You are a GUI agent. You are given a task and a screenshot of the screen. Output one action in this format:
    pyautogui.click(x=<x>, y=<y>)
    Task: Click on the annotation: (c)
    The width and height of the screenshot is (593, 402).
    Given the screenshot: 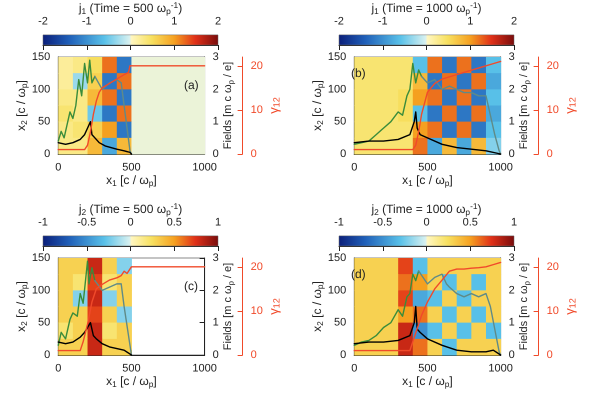 What is the action you would take?
    pyautogui.click(x=191, y=286)
    